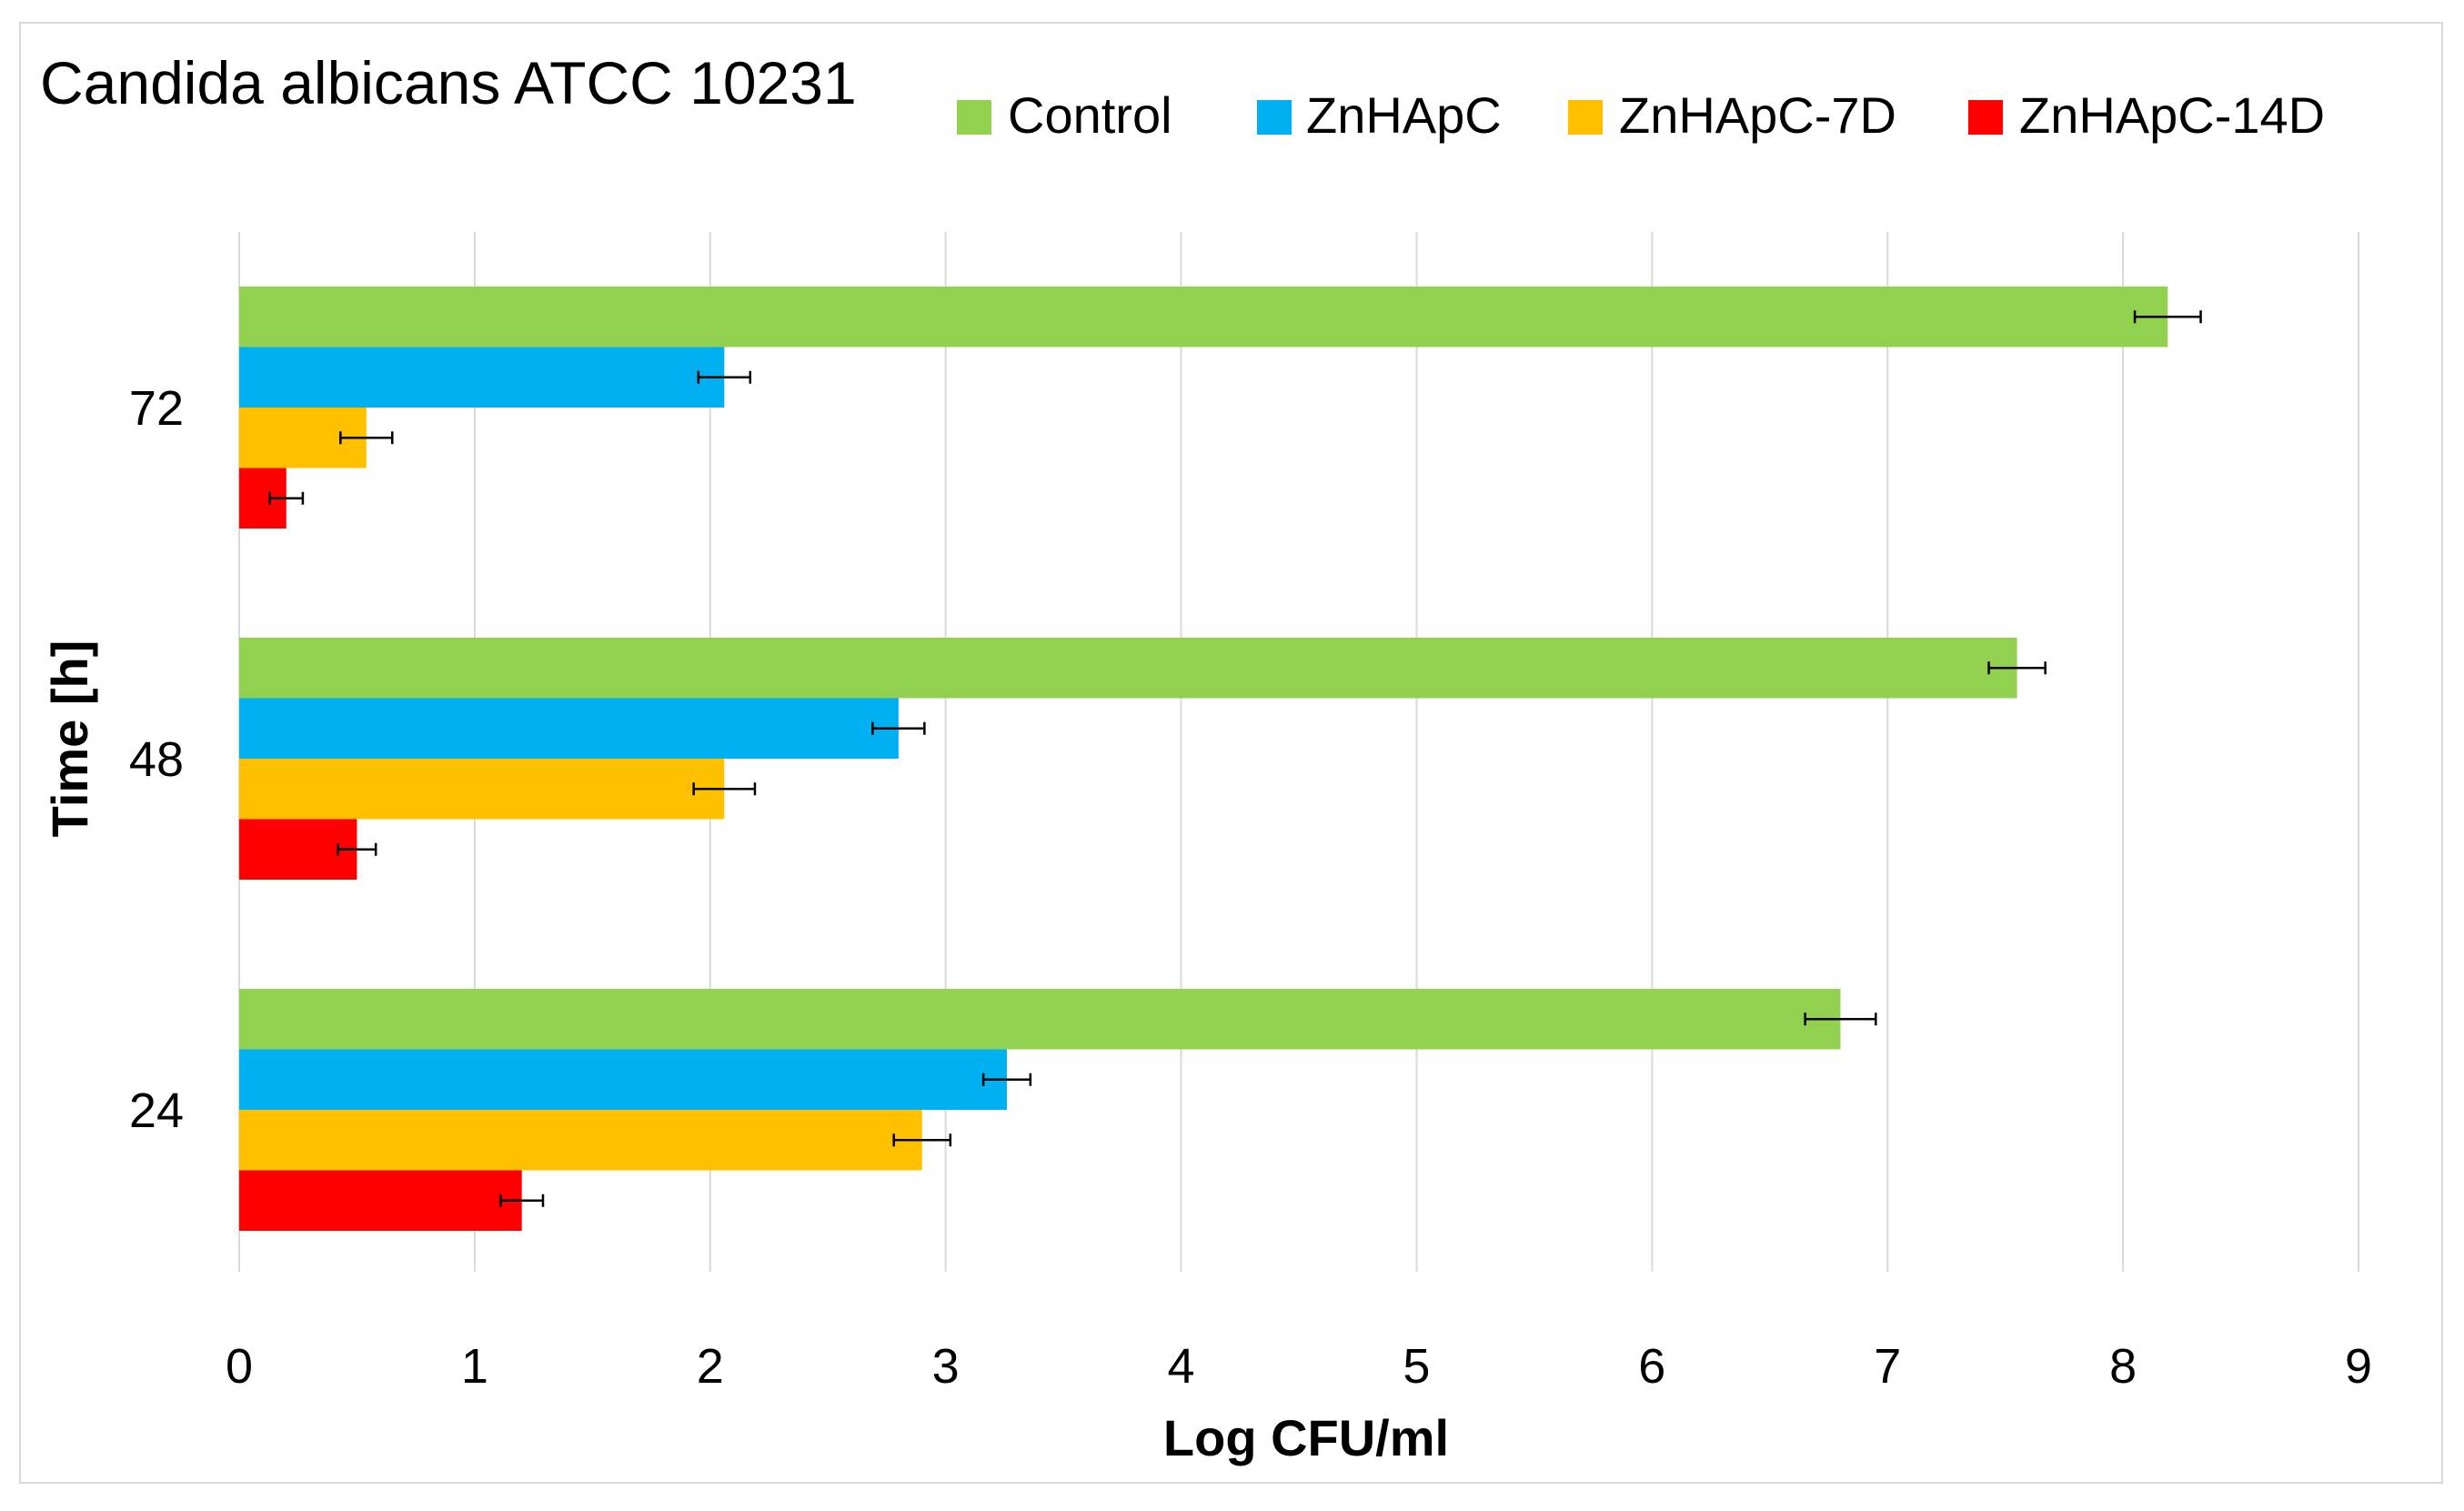  What do you see at coordinates (156, 1110) in the screenshot?
I see `y-tick-label: 24` at bounding box center [156, 1110].